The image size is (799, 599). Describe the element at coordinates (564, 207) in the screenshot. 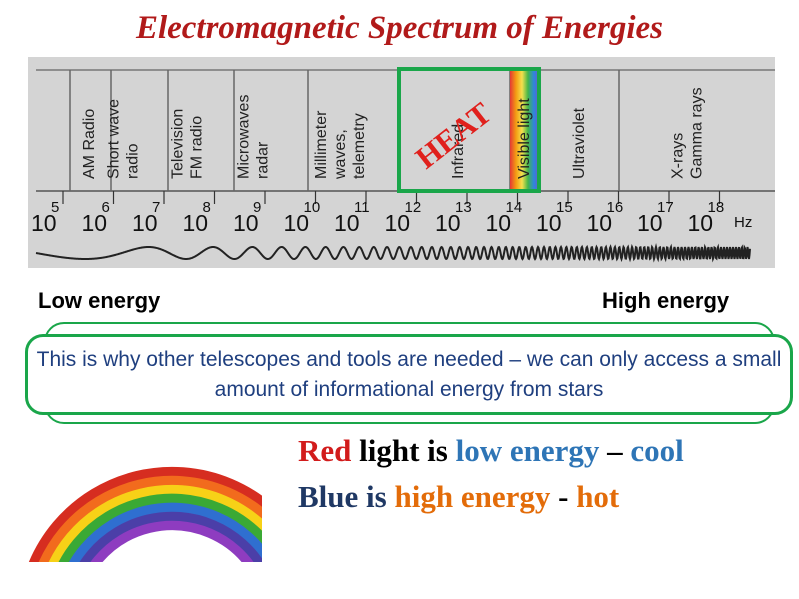

I see `frequency-exponent: 15` at that location.